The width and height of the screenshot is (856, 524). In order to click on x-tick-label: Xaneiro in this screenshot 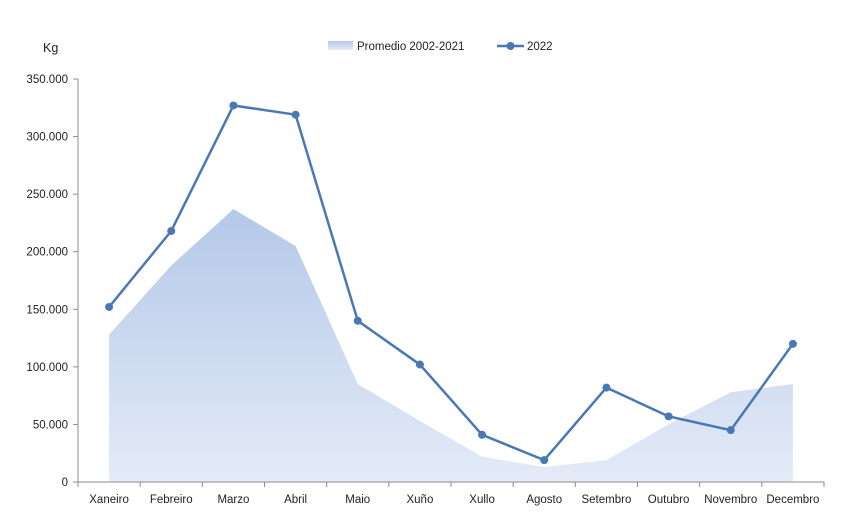, I will do `click(109, 500)`.